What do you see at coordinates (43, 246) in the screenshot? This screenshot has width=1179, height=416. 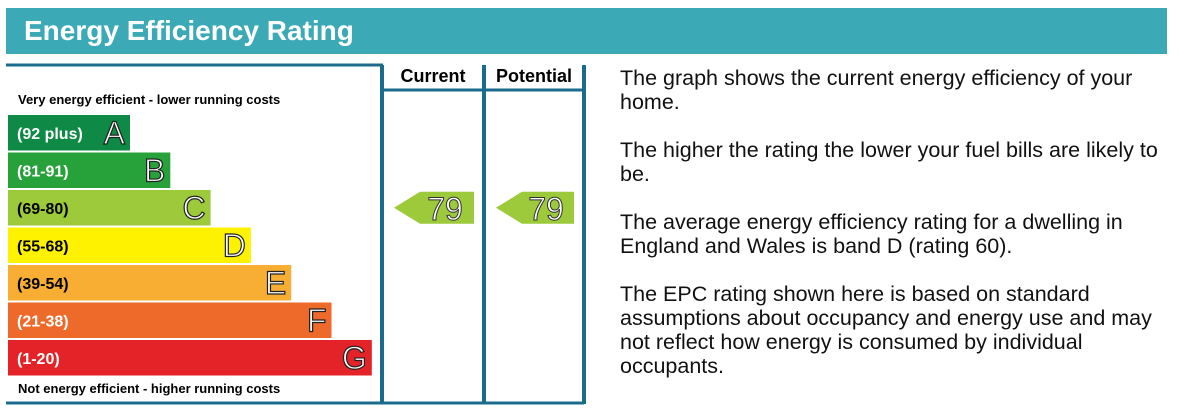 I see `band-d-range: (55-68)` at bounding box center [43, 246].